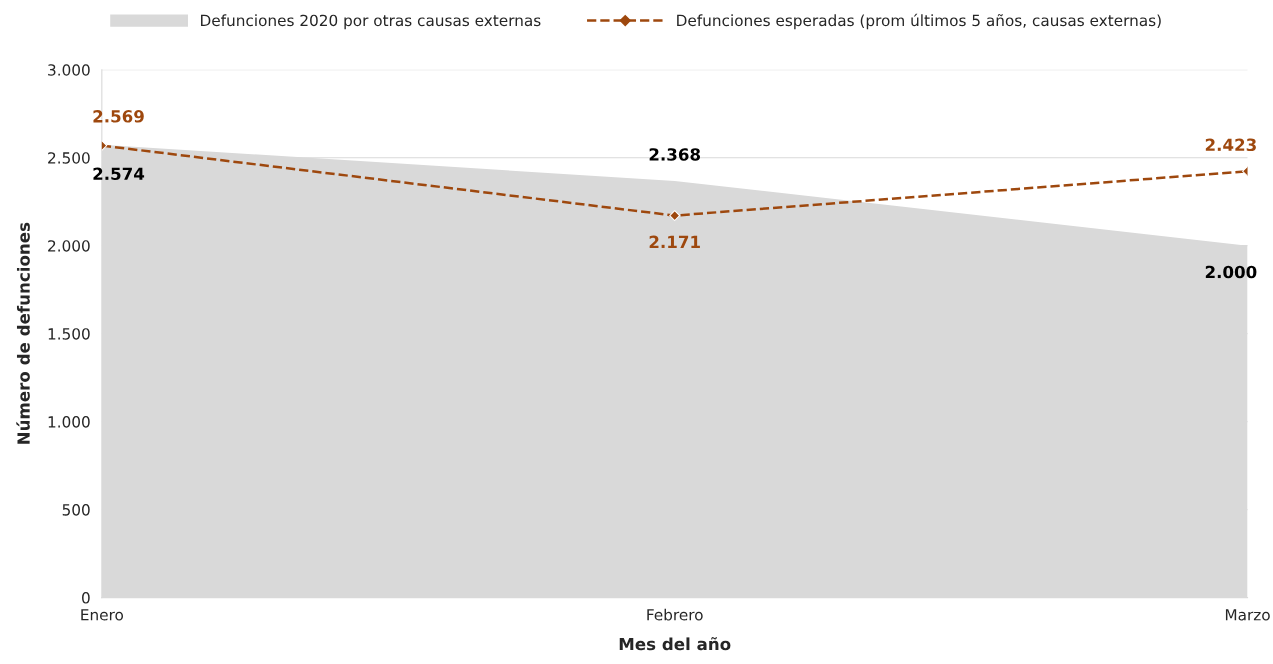 Image resolution: width=1273 pixels, height=664 pixels. I want to click on x-tick-label: Enero, so click(102, 615).